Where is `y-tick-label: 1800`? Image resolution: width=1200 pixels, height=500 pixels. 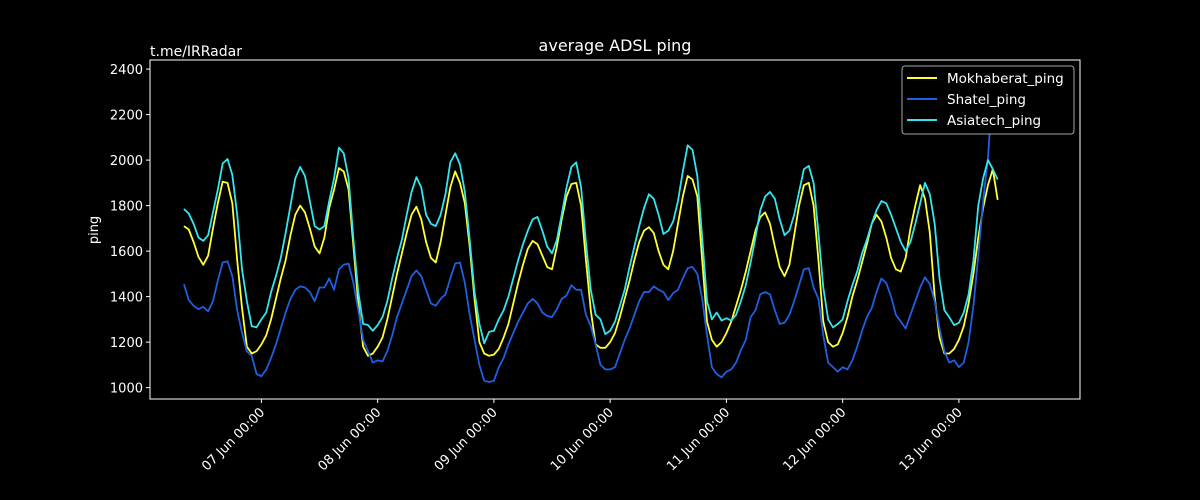 y-tick-label: 1800 is located at coordinates (126, 207).